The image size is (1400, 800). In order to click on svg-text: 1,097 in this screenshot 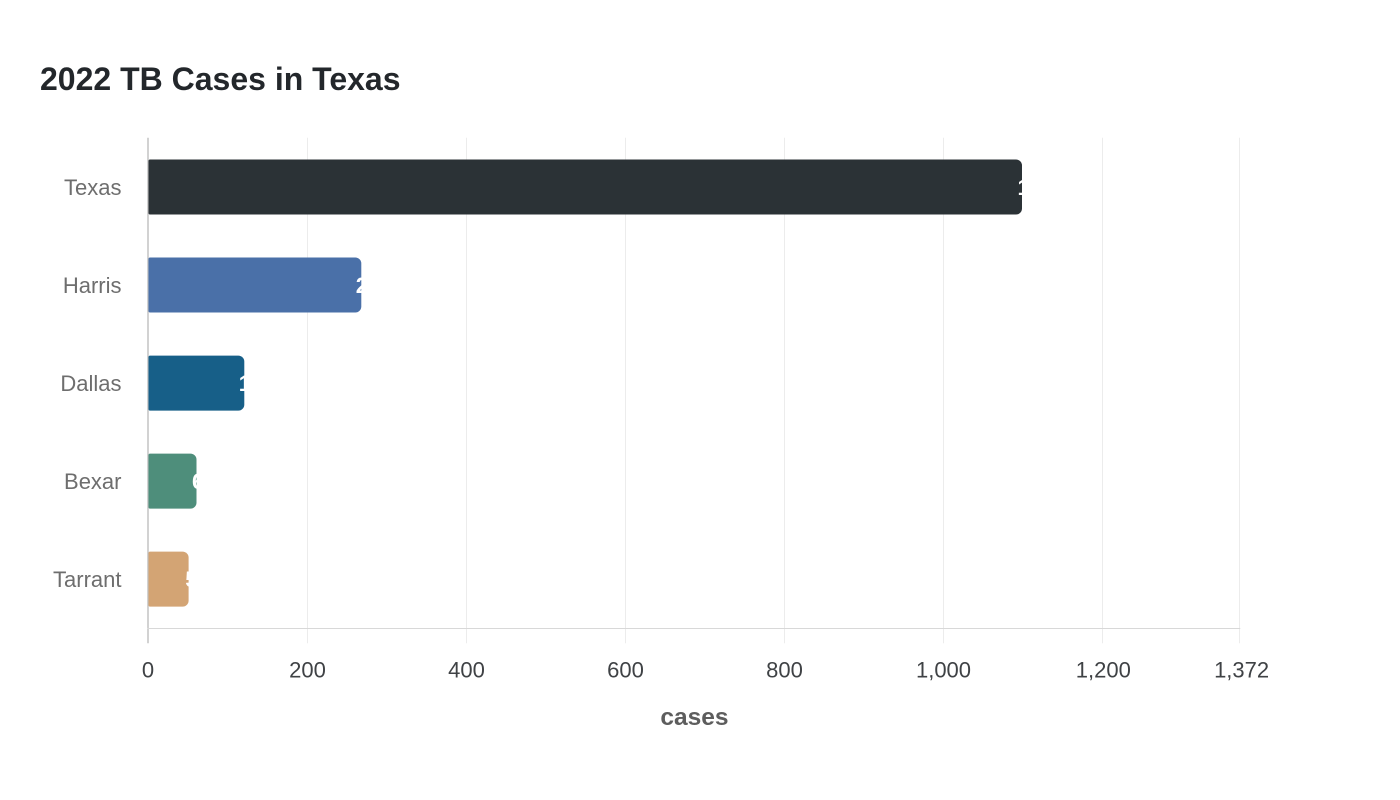, I will do `click(1045, 187)`.